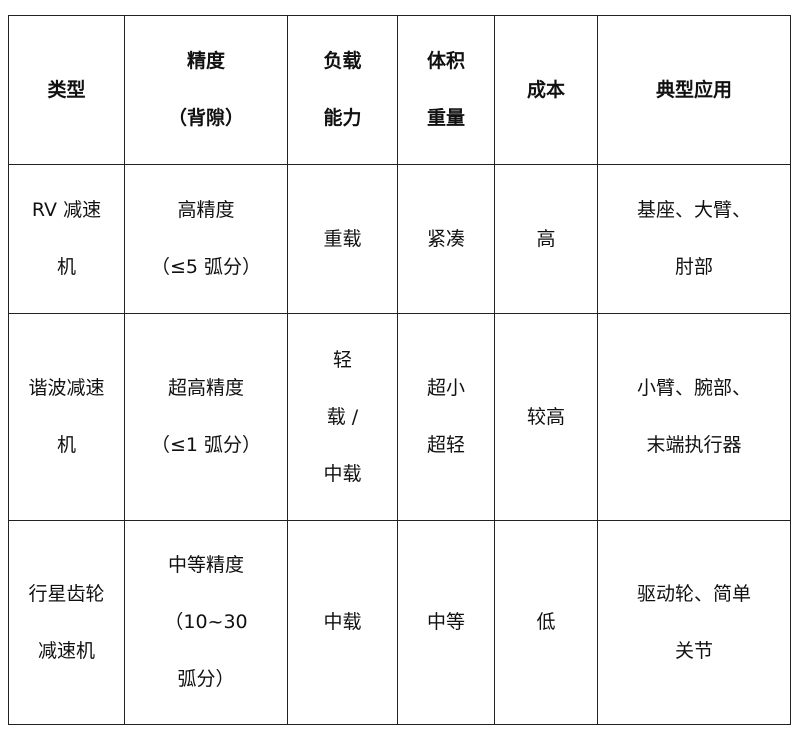 The image size is (800, 735). What do you see at coordinates (693, 650) in the screenshot?
I see `cell-line: 关节` at bounding box center [693, 650].